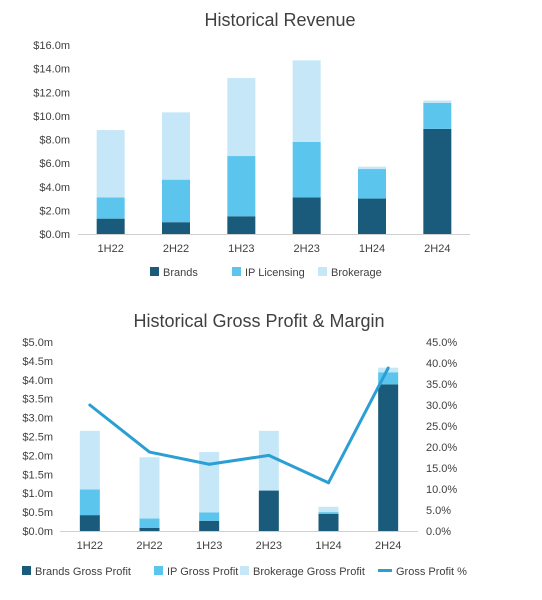  What do you see at coordinates (441, 427) in the screenshot?
I see `y2-tick-label: 25.0%` at bounding box center [441, 427].